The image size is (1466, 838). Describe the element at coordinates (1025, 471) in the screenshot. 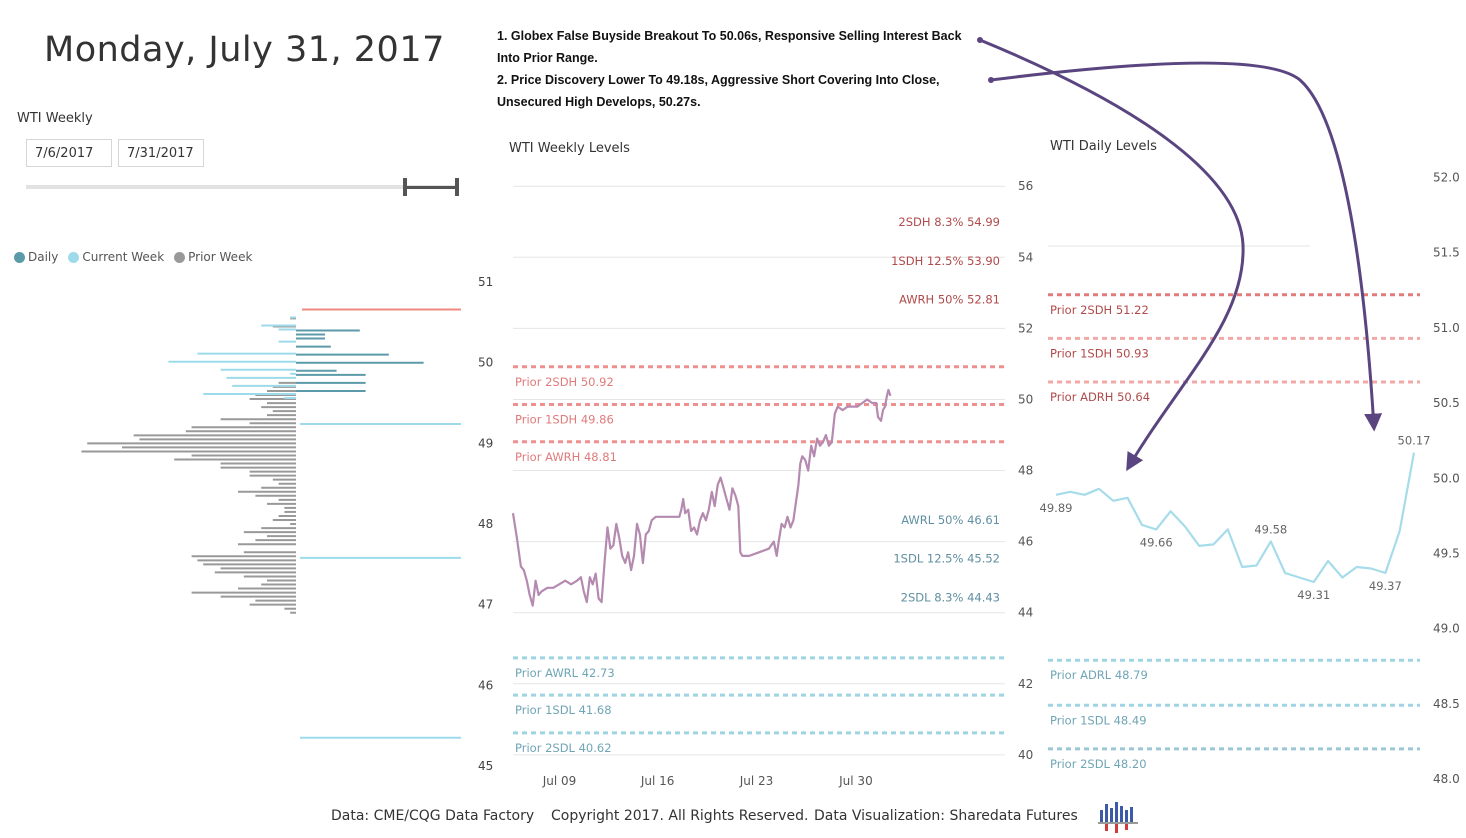

I see `weekly-y-tick-4: 48` at that location.